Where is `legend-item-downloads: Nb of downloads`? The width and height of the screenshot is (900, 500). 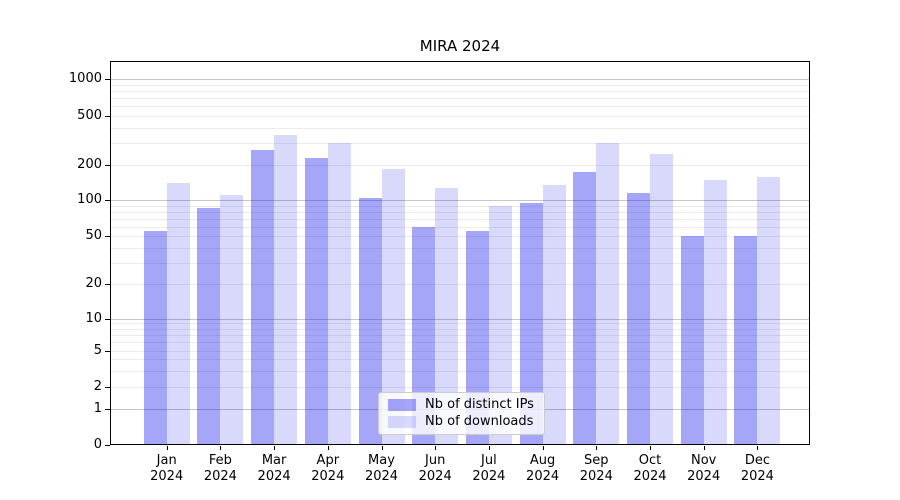 legend-item-downloads: Nb of downloads is located at coordinates (461, 421).